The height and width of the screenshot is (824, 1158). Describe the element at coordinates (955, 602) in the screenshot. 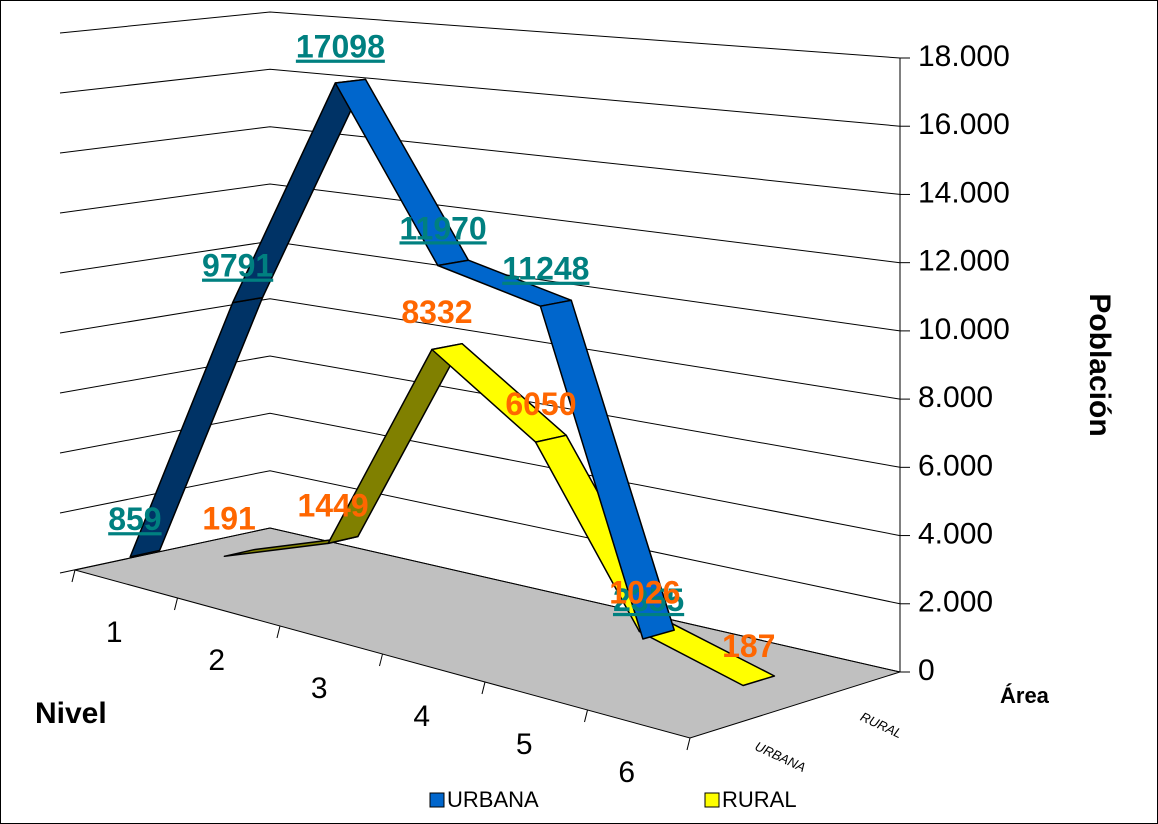

I see `y-tick-label: 2.000` at that location.